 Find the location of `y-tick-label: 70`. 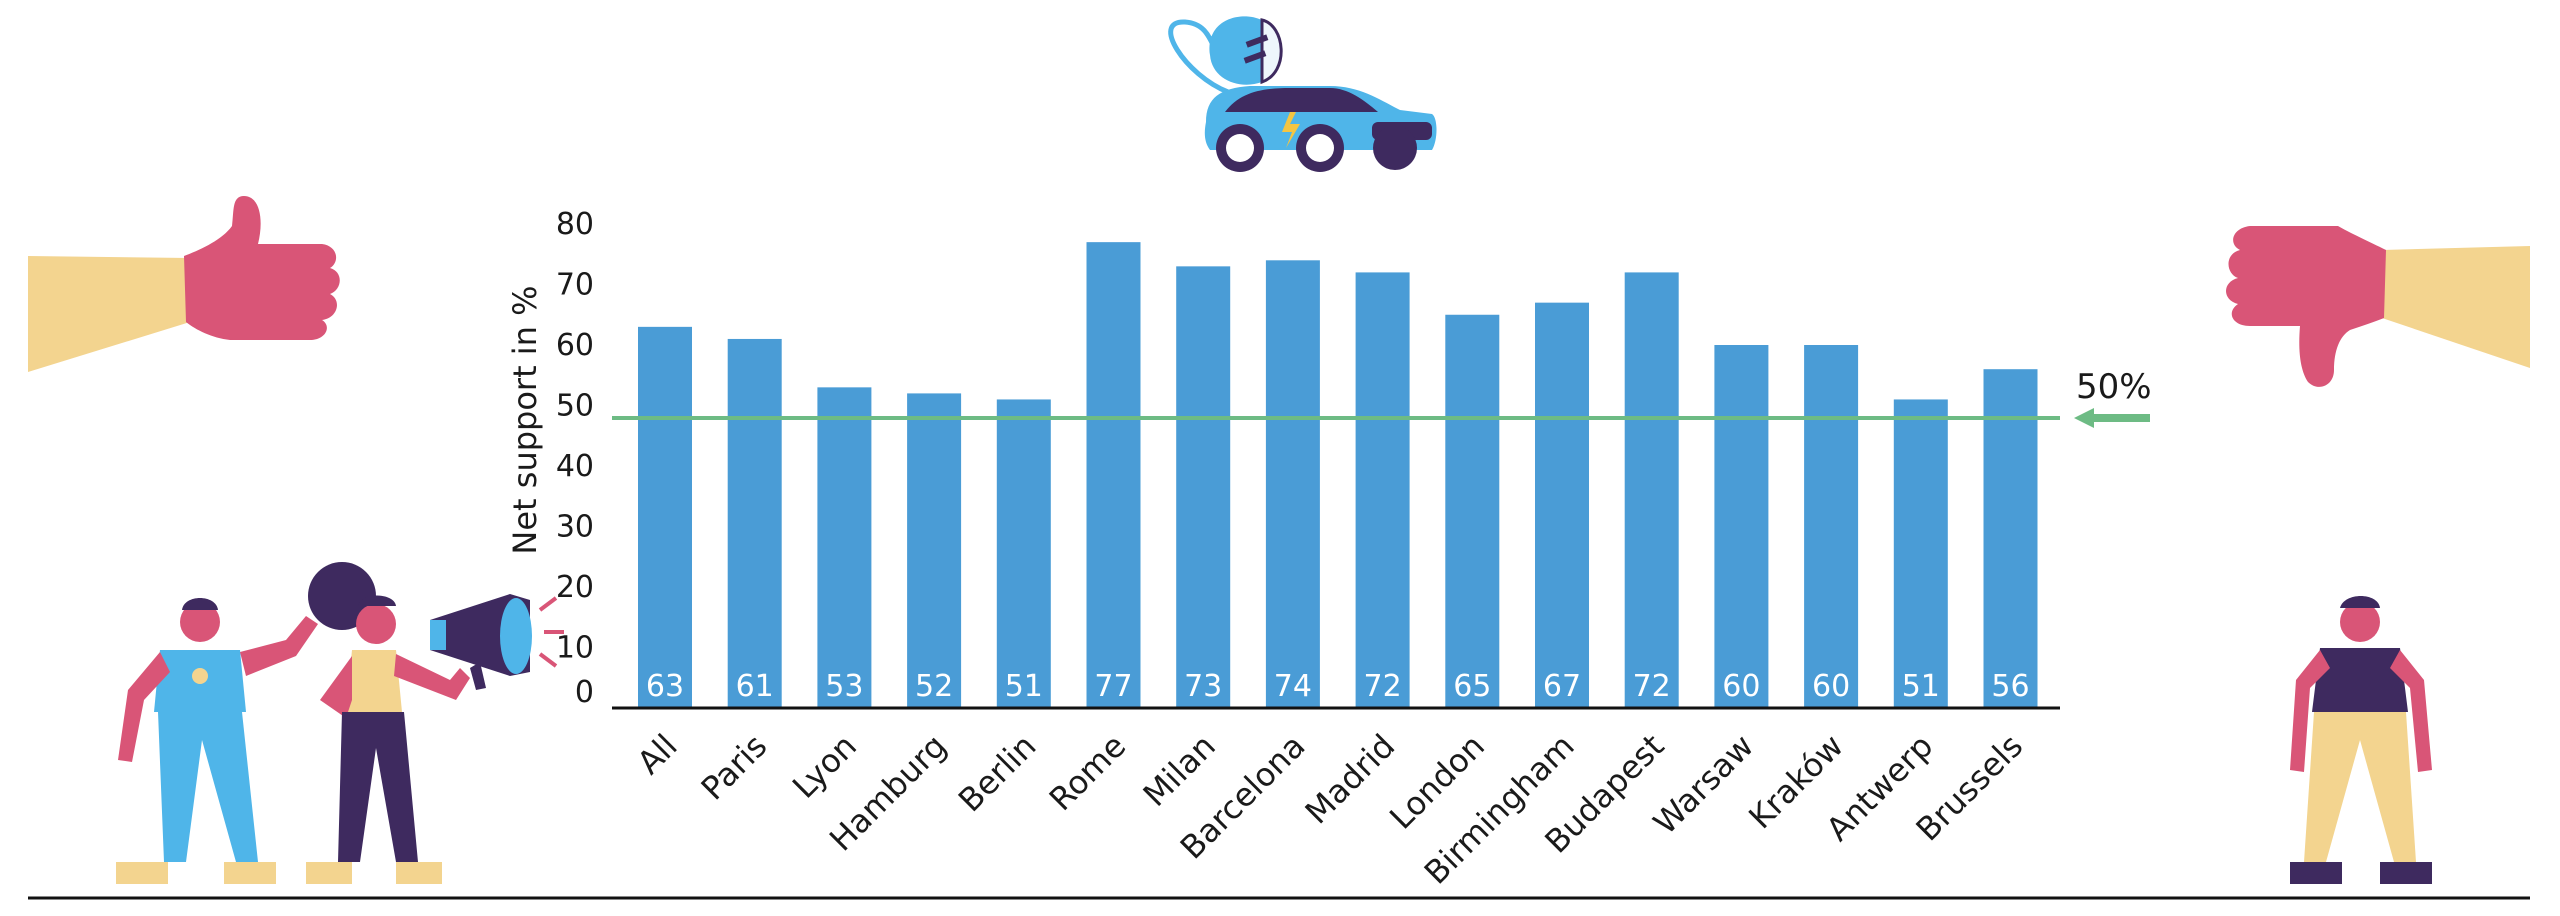

y-tick-label: 70 is located at coordinates (575, 285).